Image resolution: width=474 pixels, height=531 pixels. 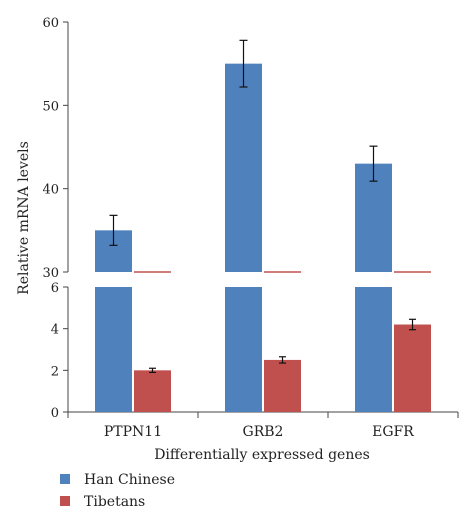 What do you see at coordinates (263, 432) in the screenshot?
I see `x-category-label: GRB2` at bounding box center [263, 432].